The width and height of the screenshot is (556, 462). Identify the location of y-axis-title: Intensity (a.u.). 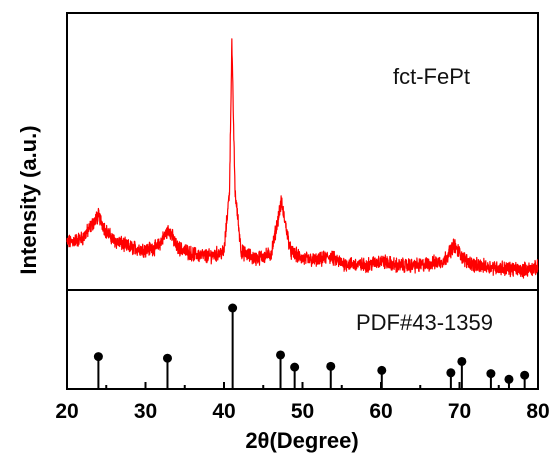
(28, 199).